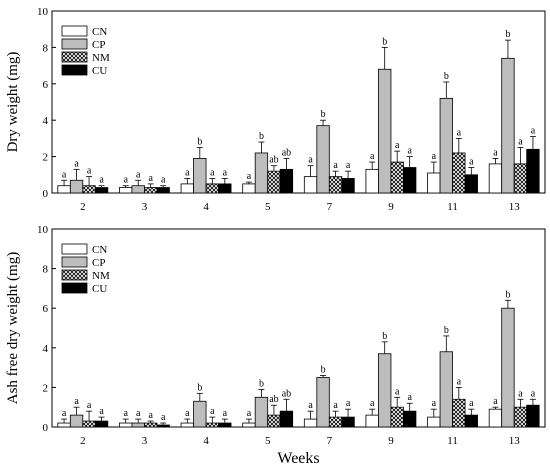  What do you see at coordinates (99, 32) in the screenshot?
I see `legend-label-CN: CN` at bounding box center [99, 32].